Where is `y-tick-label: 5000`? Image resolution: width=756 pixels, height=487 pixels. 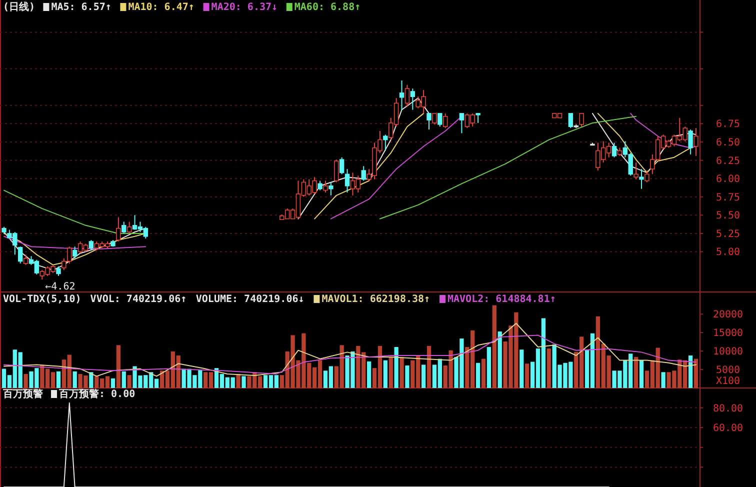 y-tick-label: 5000 is located at coordinates (728, 370).